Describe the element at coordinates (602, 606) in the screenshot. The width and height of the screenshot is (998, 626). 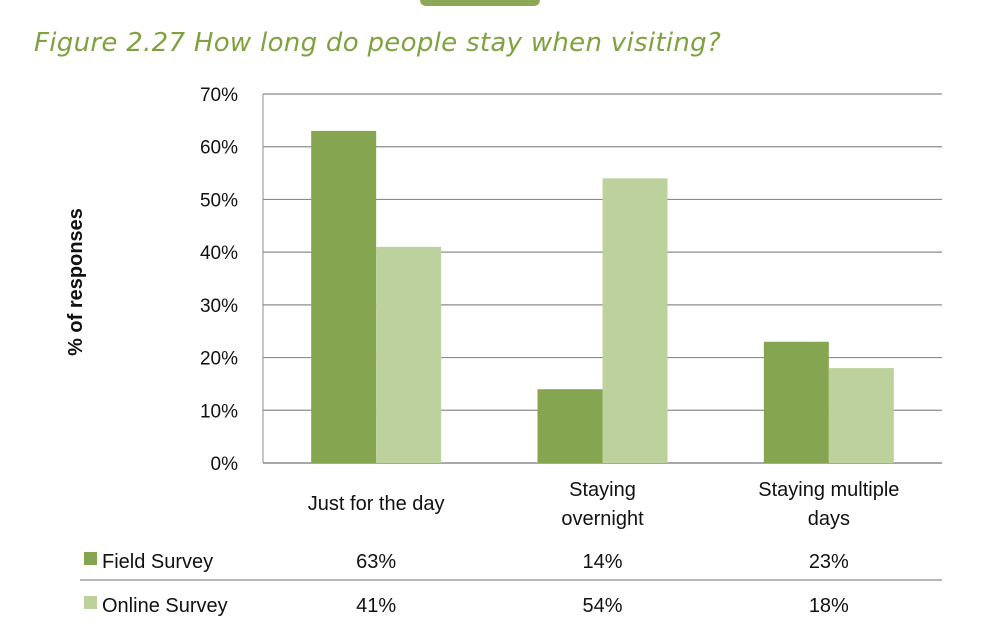
I see `table-cell: 54%` at that location.